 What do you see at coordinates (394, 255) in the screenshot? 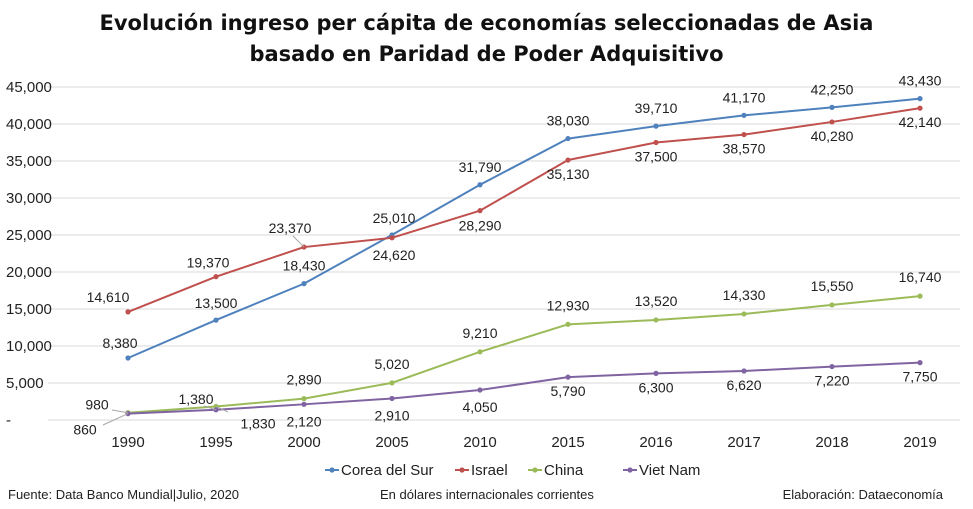
I see `data-label: 24,620` at bounding box center [394, 255].